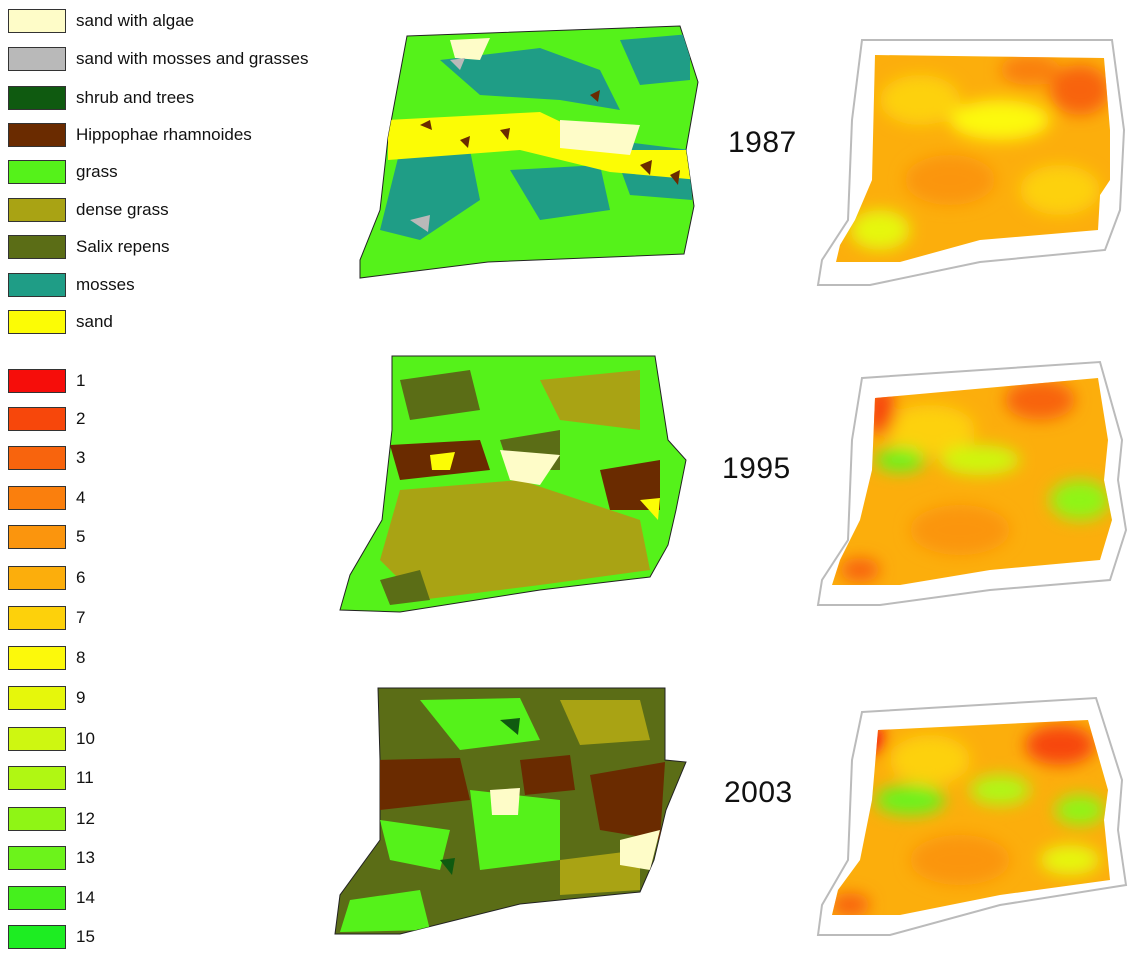  I want to click on scale-label: 3, so click(81, 457).